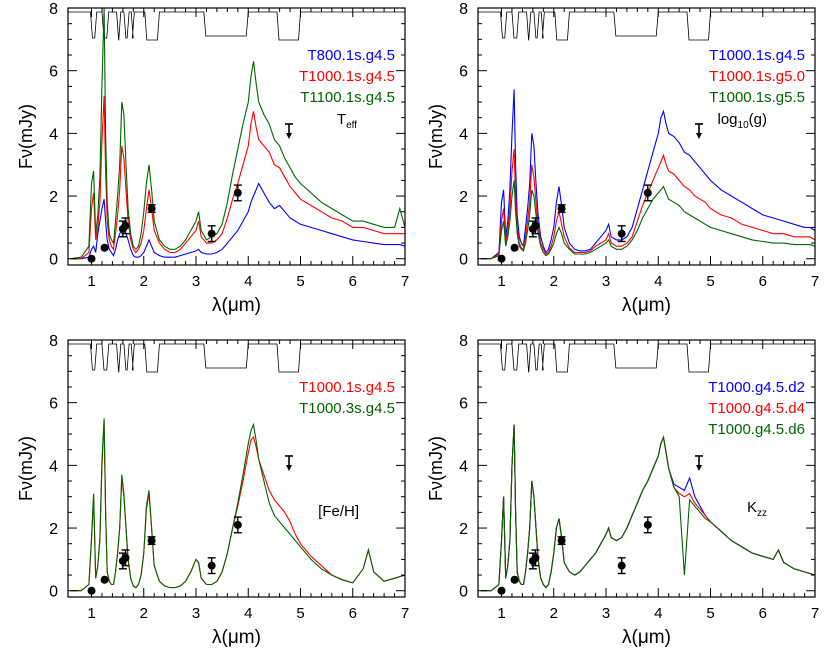 Image resolution: width=830 pixels, height=664 pixels. I want to click on legend-entry-1: T1000.g4.5.d2, so click(756, 387).